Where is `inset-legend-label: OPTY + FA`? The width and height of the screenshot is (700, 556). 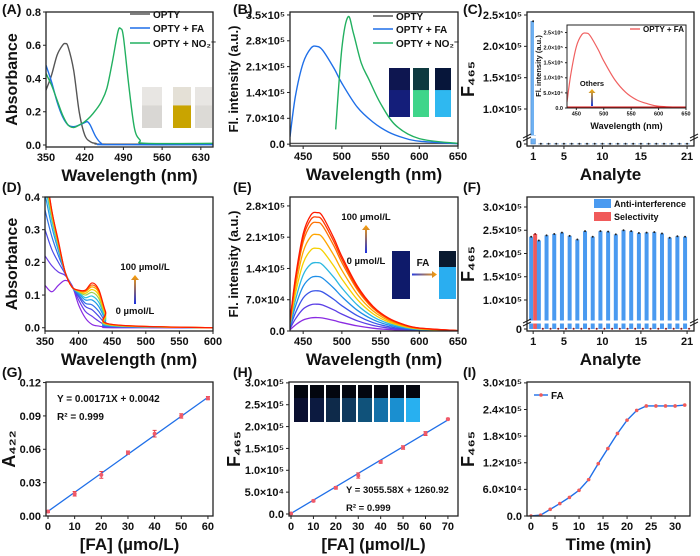 inset-legend-label: OPTY + FA is located at coordinates (663, 29).